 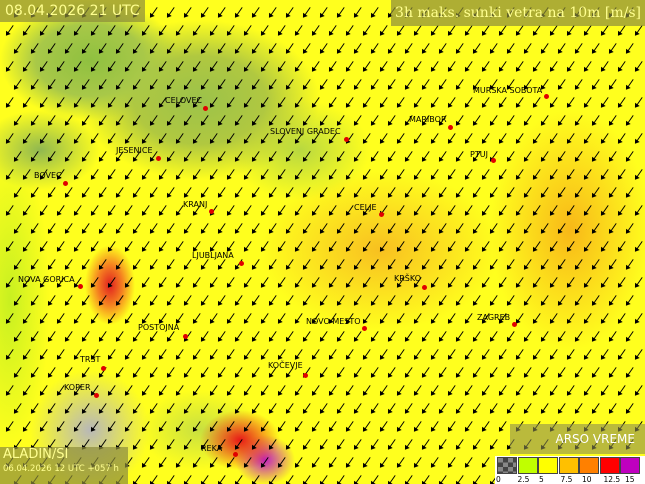 I want to click on city-label: LJUBLJANA, so click(x=213, y=255).